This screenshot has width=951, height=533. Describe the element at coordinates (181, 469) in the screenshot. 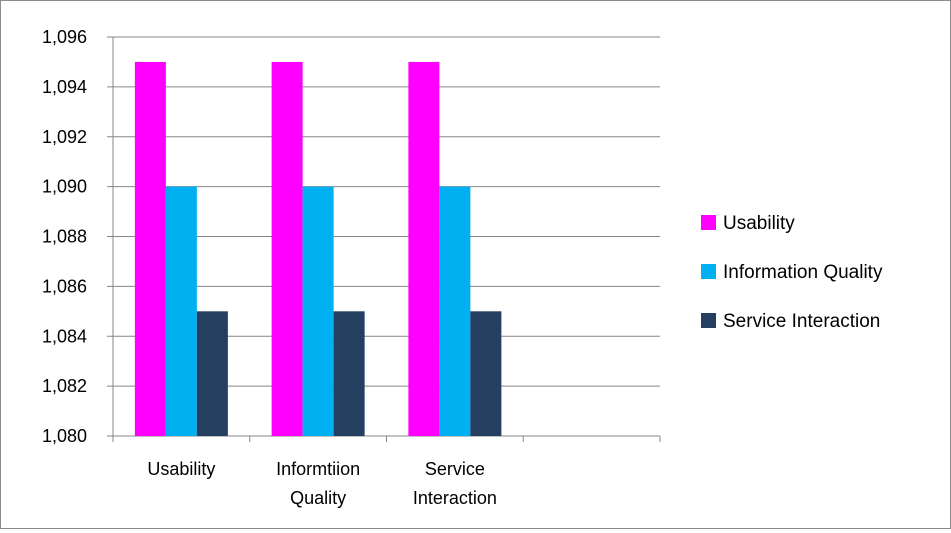

I see `x-category-label: Usability` at that location.